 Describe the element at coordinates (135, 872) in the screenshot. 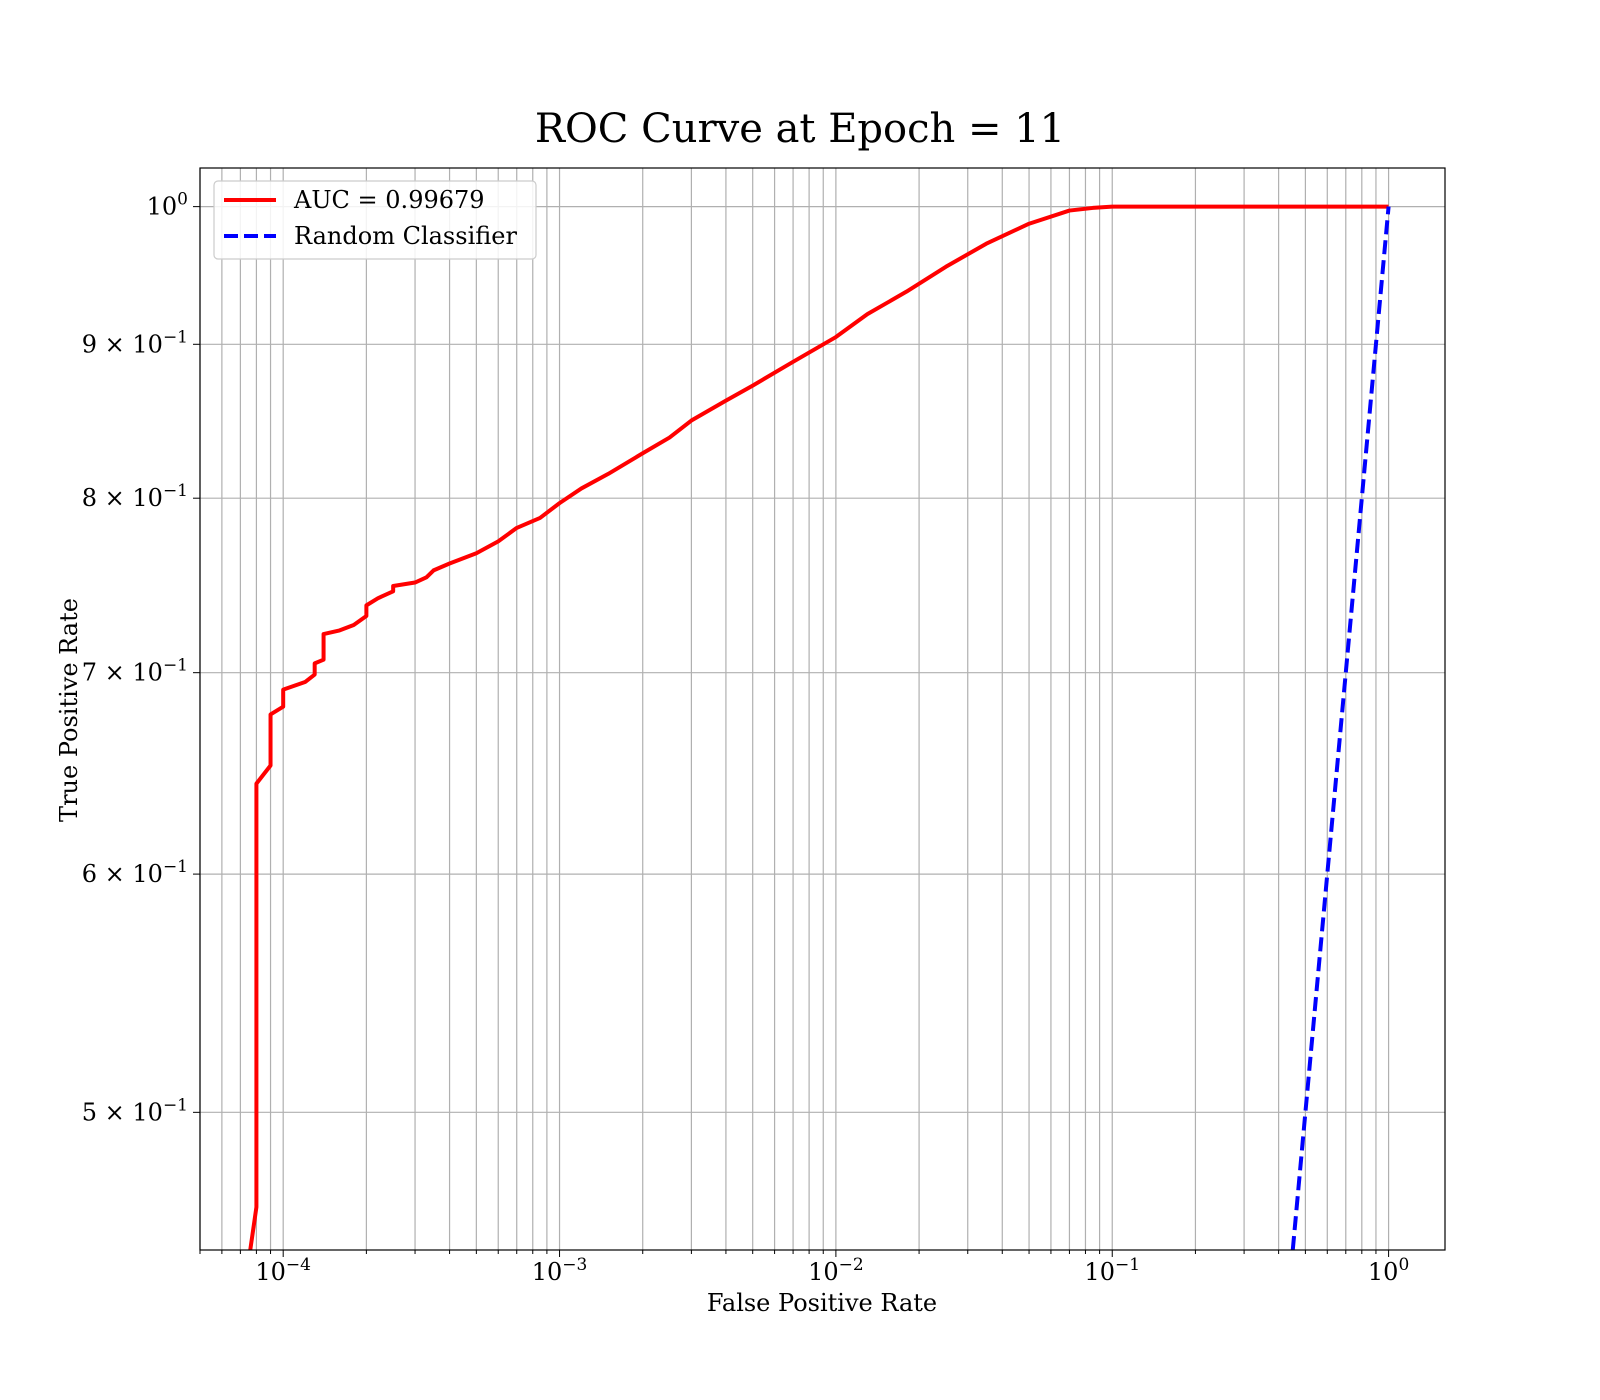

I see `y-tick-label: 6 × 10⁻¹` at that location.